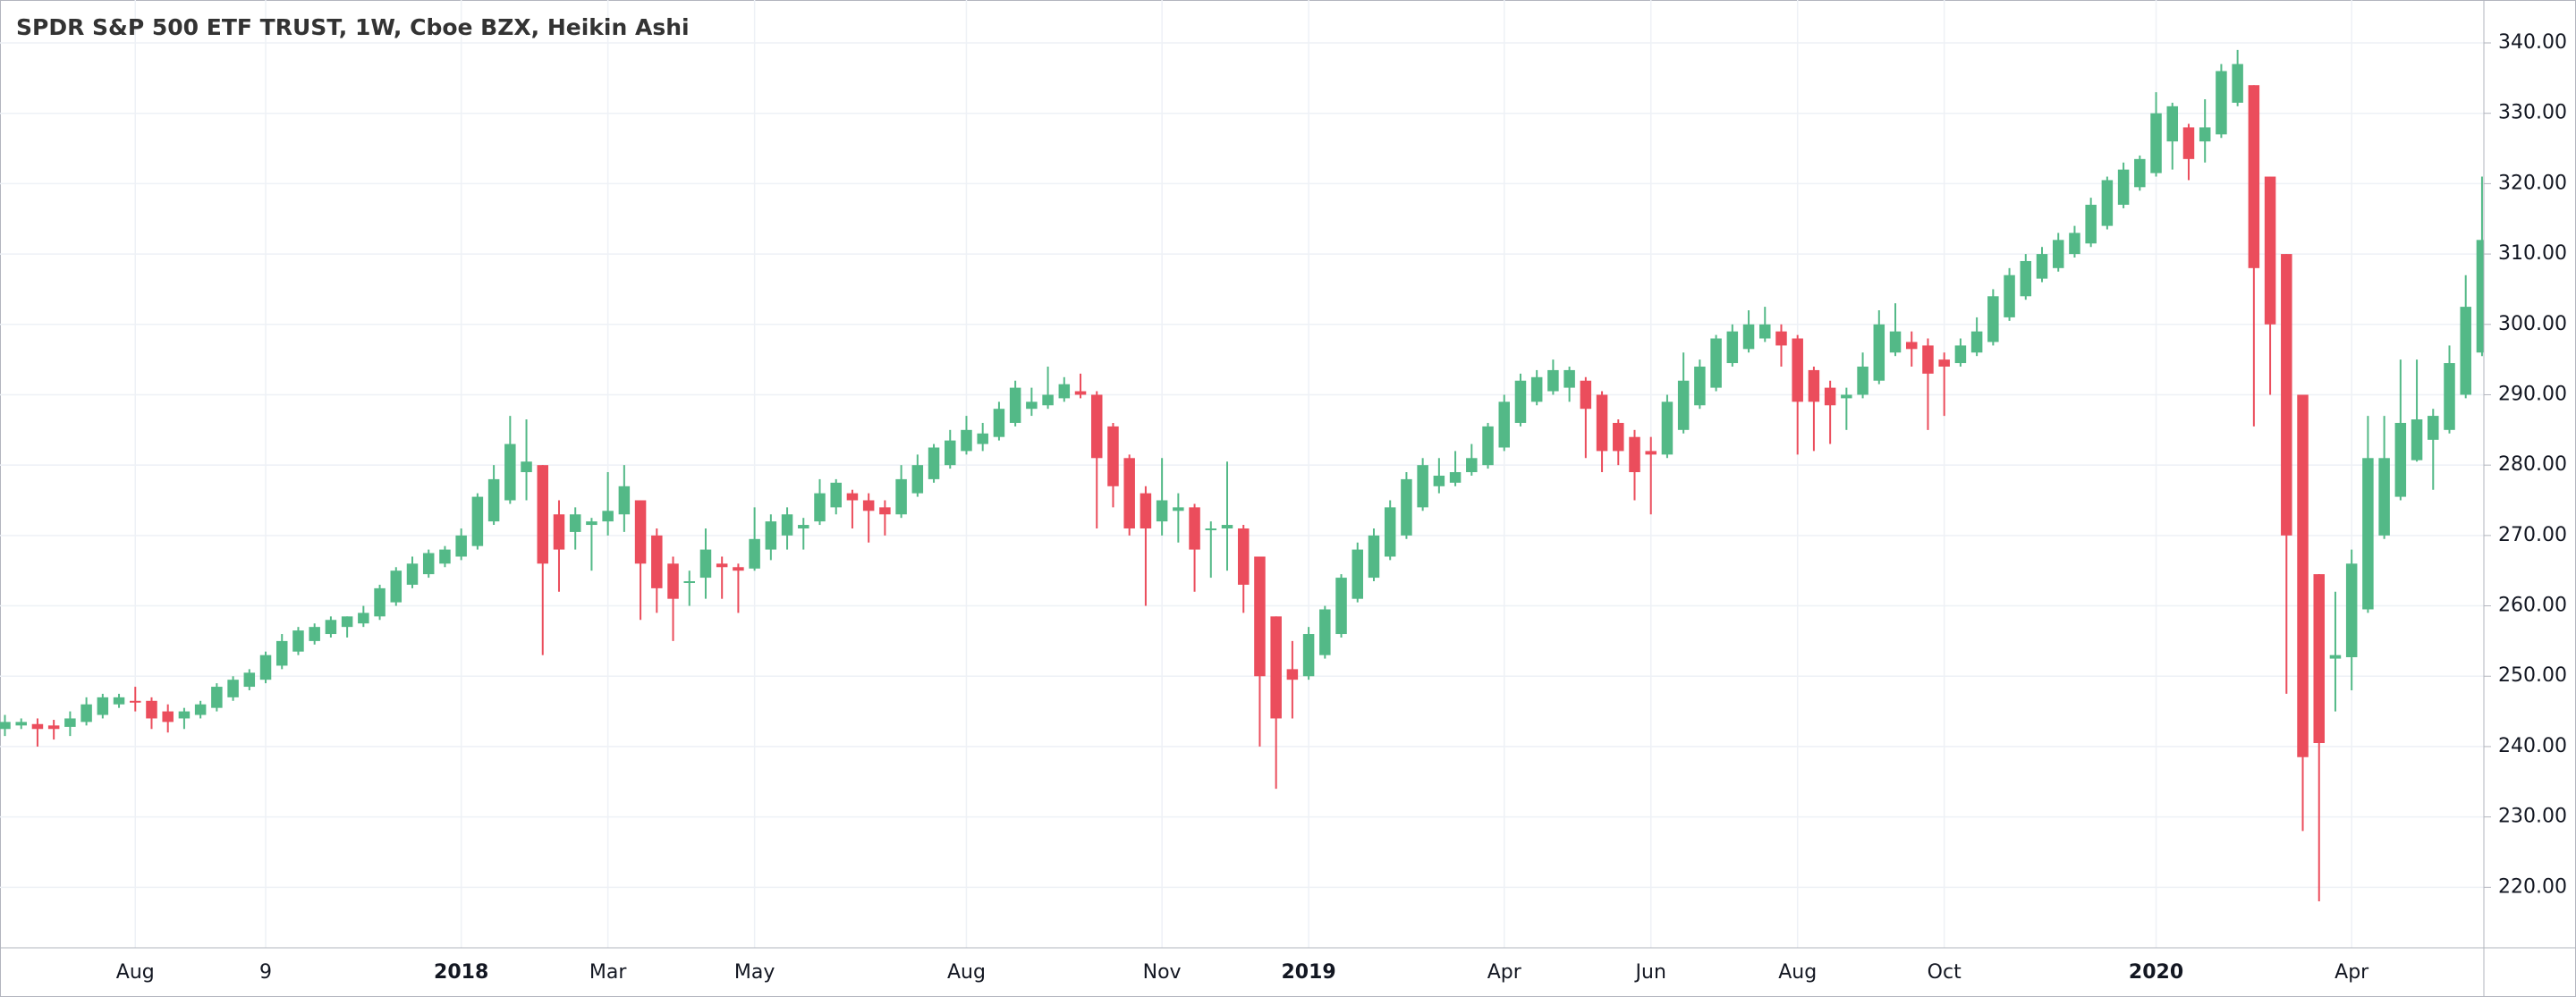 The height and width of the screenshot is (997, 2576). I want to click on x-tick-label: Jun, so click(1650, 972).